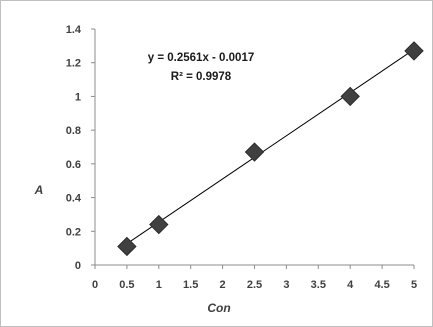 The height and width of the screenshot is (327, 433). What do you see at coordinates (223, 285) in the screenshot?
I see `x-tick-label: 2` at bounding box center [223, 285].